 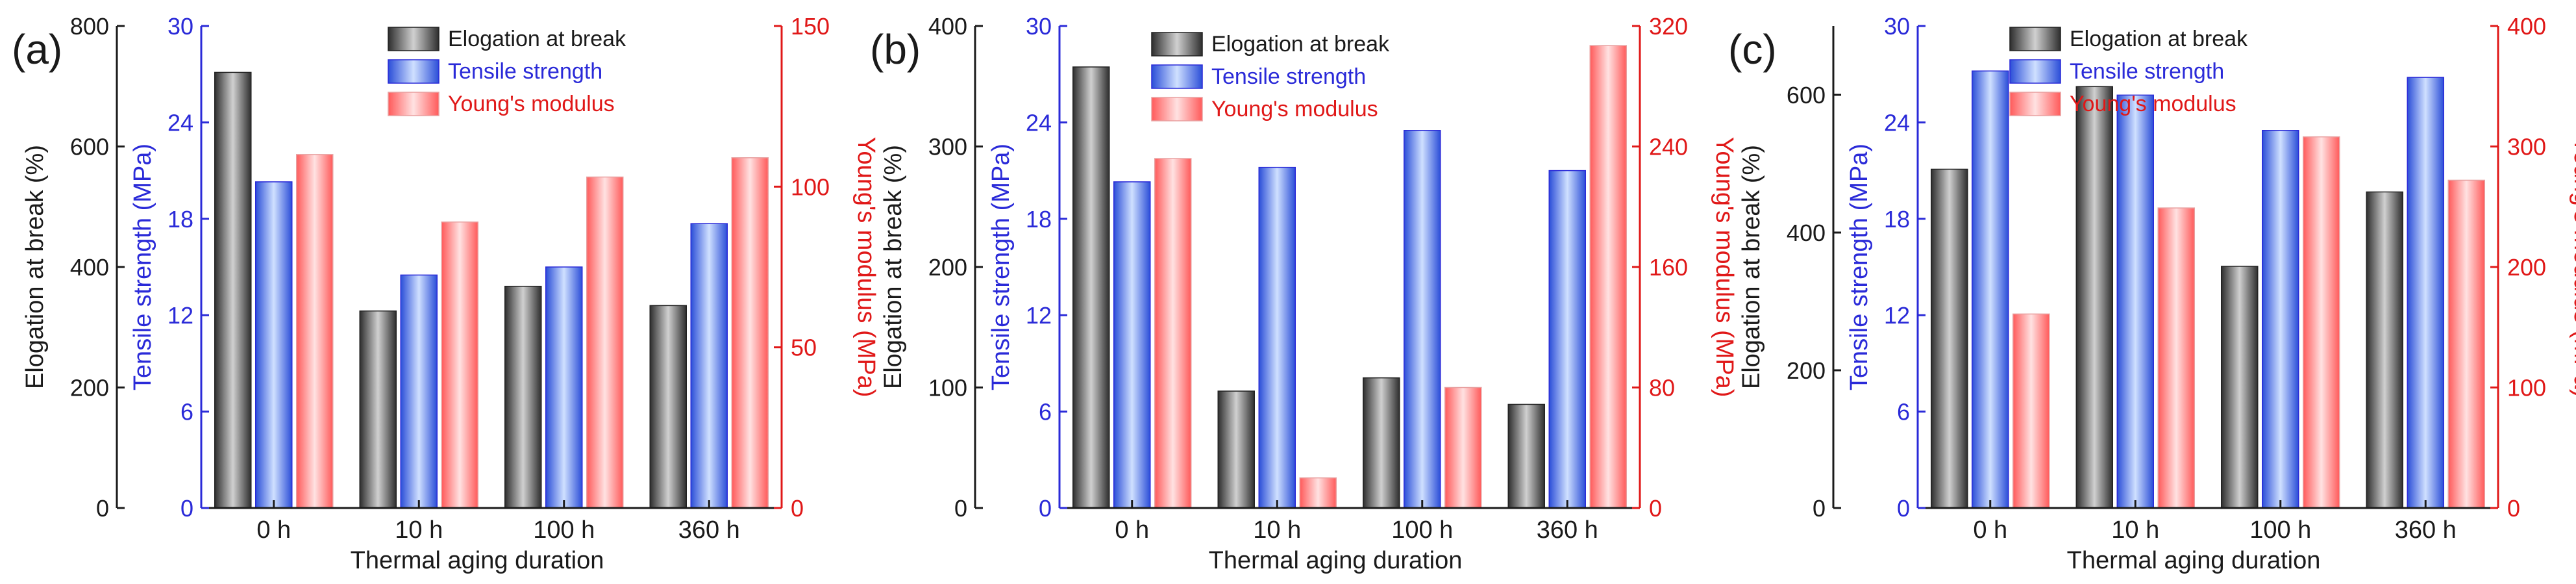 I want to click on bar-black-0h, so click(x=1091, y=287).